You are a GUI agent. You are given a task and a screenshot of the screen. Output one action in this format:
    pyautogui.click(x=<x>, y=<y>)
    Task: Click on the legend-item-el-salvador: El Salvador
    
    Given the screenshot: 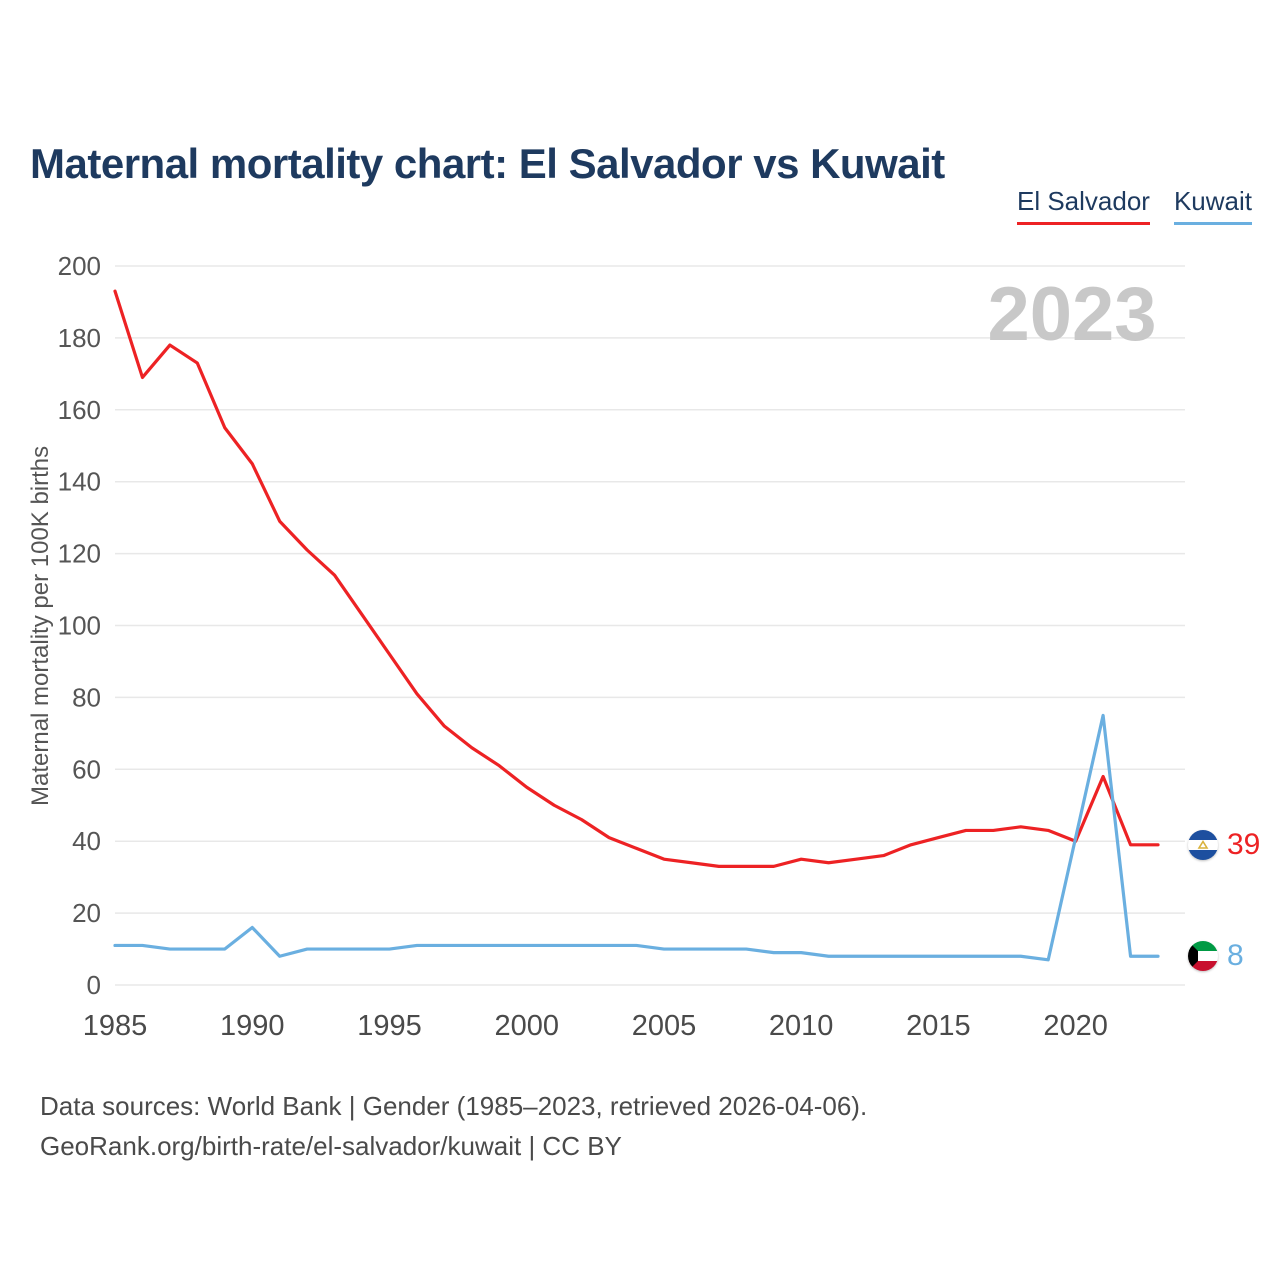 What is the action you would take?
    pyautogui.click(x=1083, y=205)
    